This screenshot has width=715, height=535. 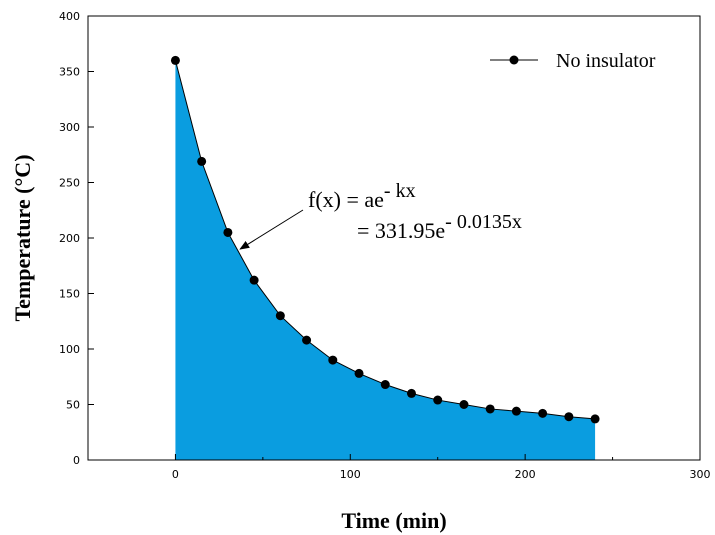 What do you see at coordinates (400, 191) in the screenshot?
I see `equation-line-1-exponent: - kx` at bounding box center [400, 191].